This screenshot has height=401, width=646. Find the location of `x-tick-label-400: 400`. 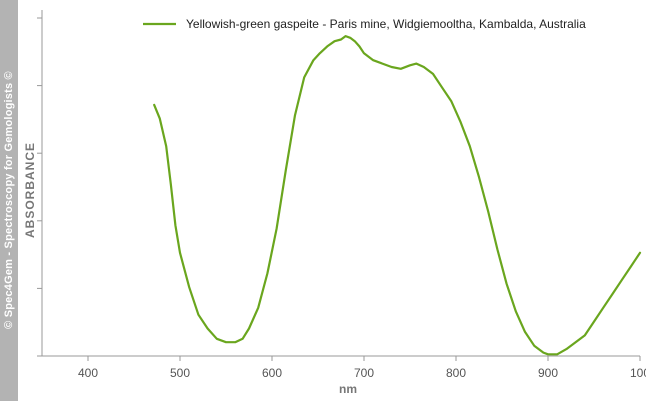

x-tick-label-400: 400 is located at coordinates (88, 373).